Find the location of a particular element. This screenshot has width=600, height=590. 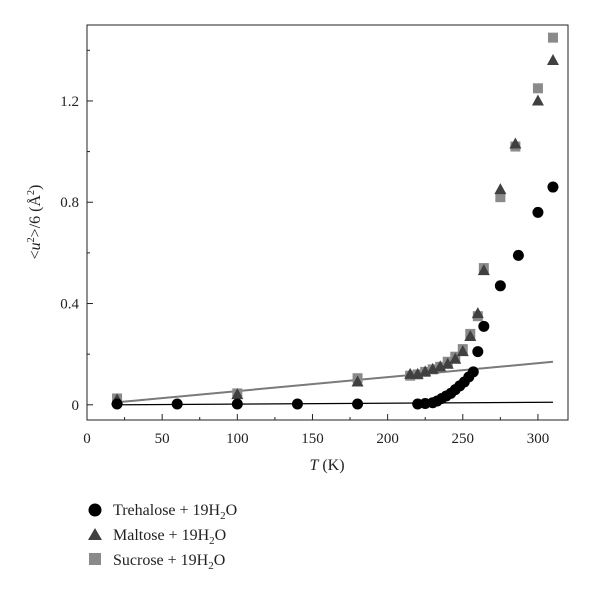

x-tick-label: 200 is located at coordinates (387, 439).